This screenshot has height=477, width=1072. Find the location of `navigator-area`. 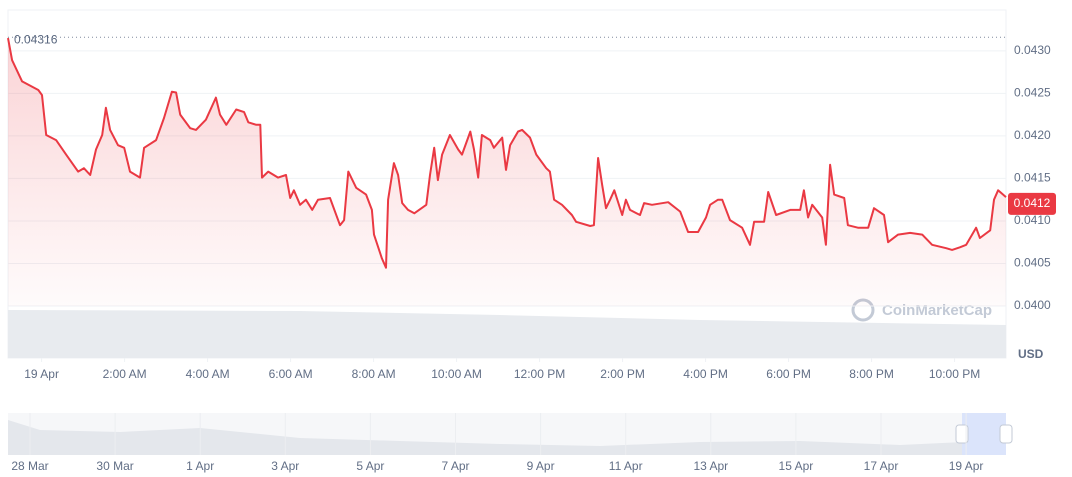

navigator-area is located at coordinates (507, 437).